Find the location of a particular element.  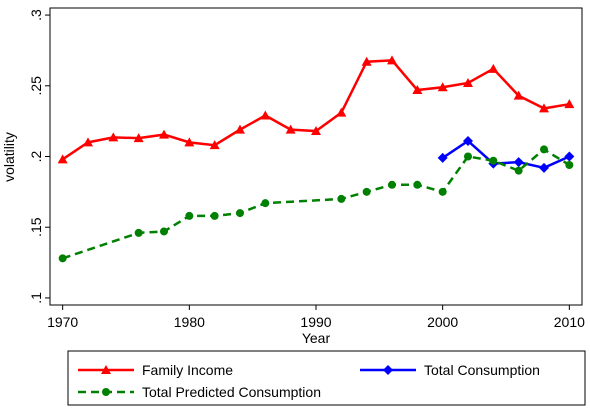

x-tick-label: 1980 is located at coordinates (189, 322).